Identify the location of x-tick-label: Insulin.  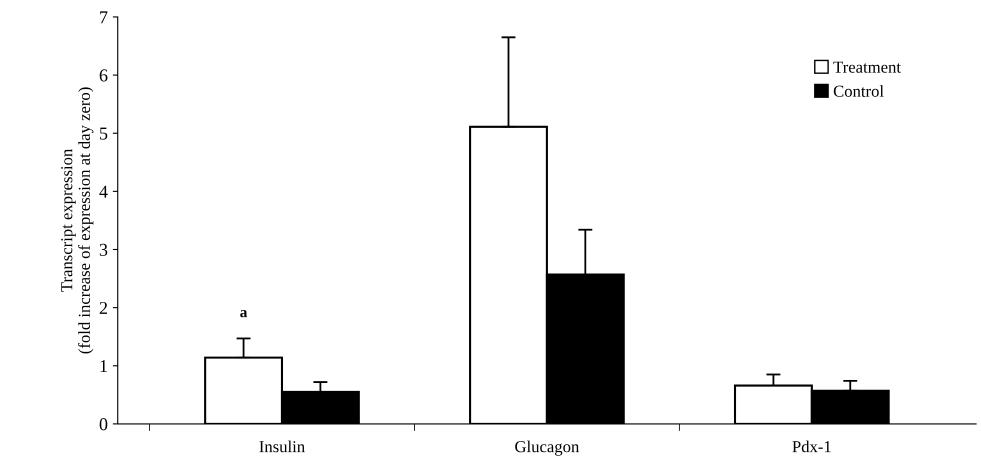
(282, 446).